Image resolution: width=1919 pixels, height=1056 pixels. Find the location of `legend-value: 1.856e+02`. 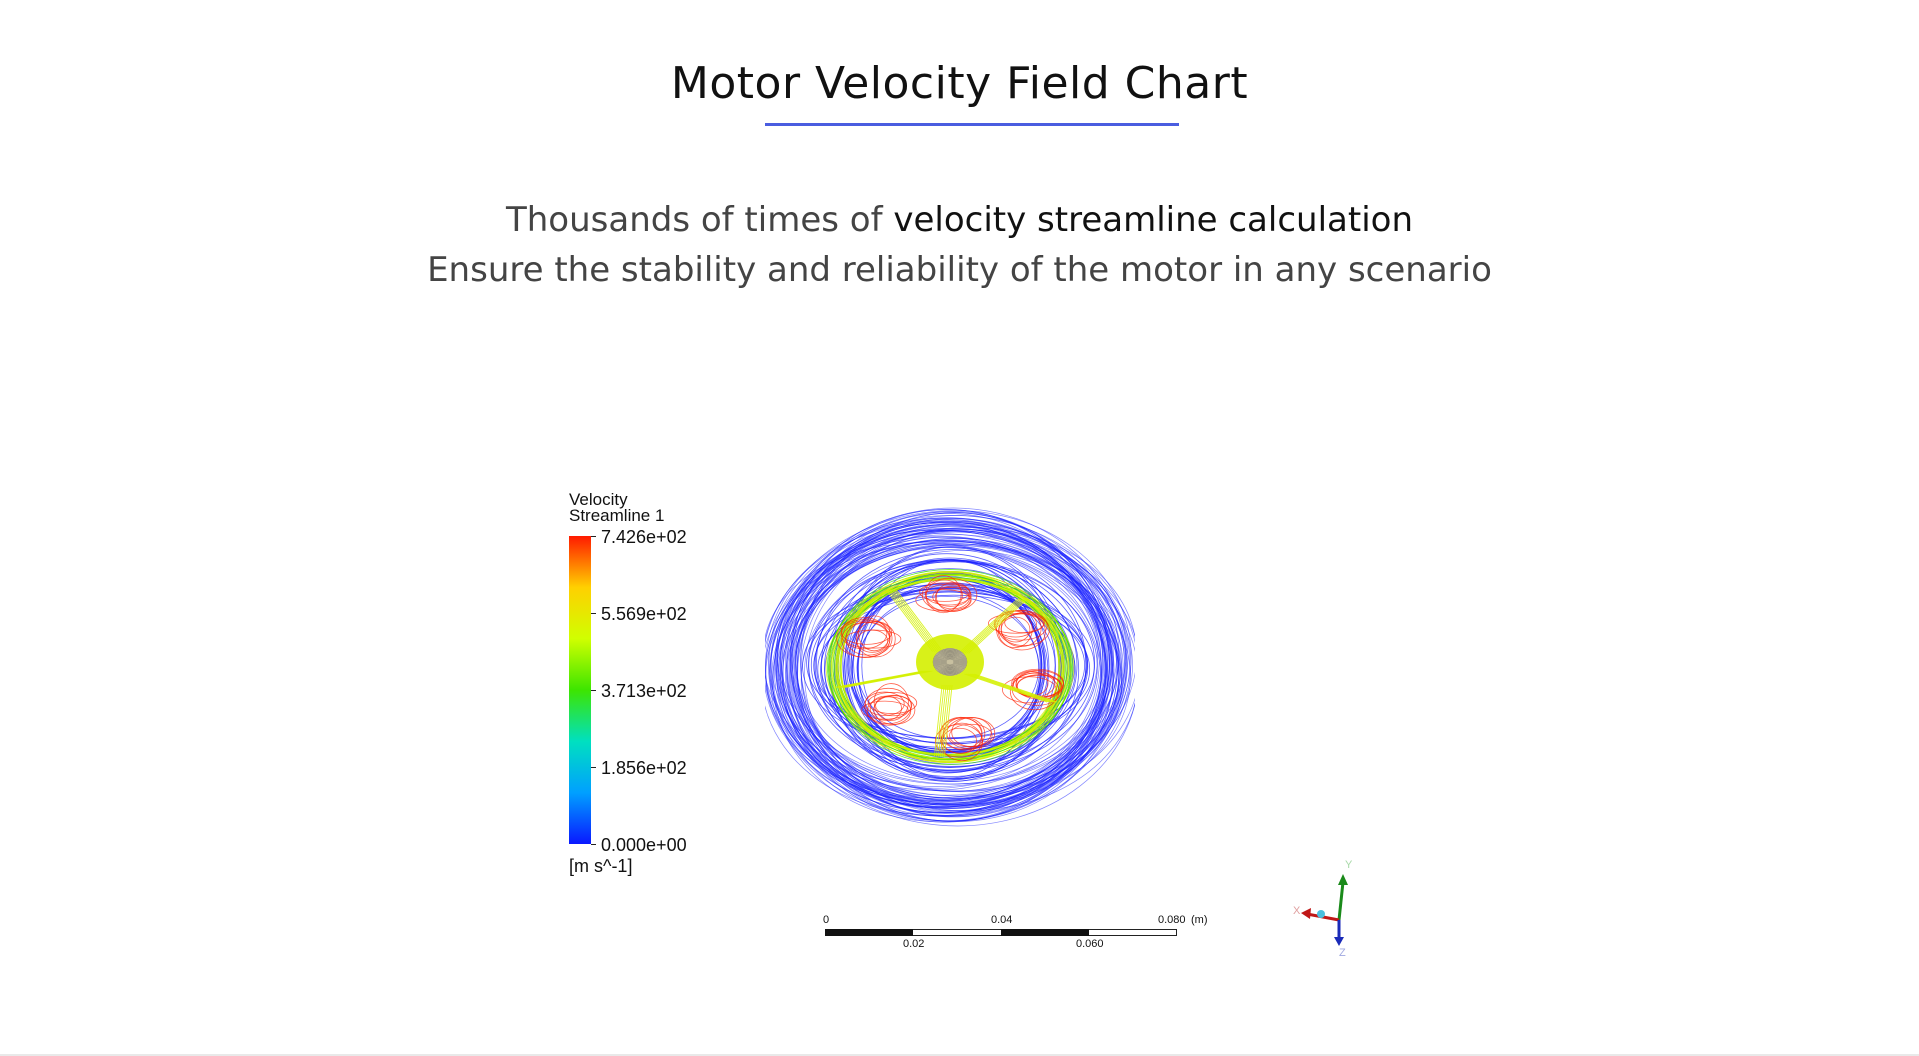

legend-value: 1.856e+02 is located at coordinates (644, 768).